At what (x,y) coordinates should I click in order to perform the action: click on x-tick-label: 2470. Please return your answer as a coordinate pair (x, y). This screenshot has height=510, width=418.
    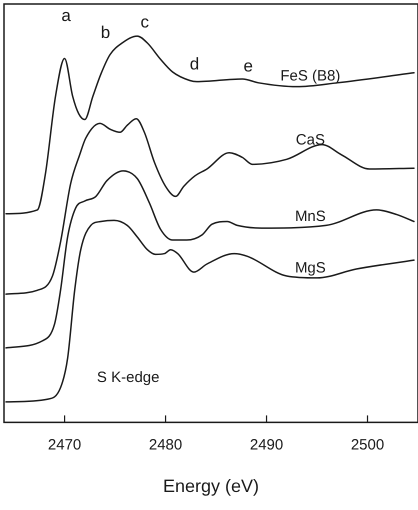
    Looking at the image, I should click on (65, 445).